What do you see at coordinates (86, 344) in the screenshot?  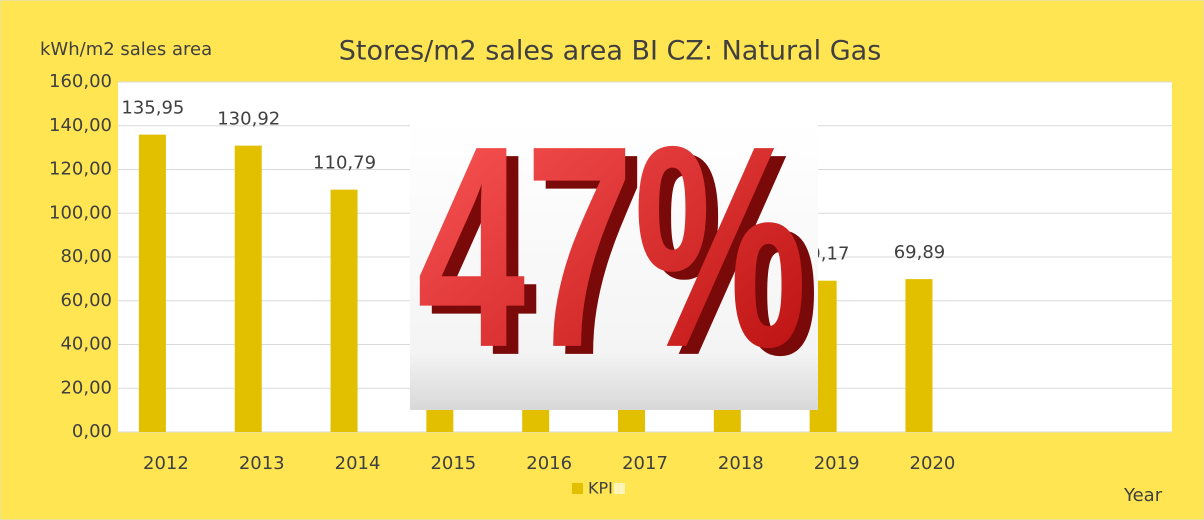 I see `y-tick-label: 40,00` at bounding box center [86, 344].